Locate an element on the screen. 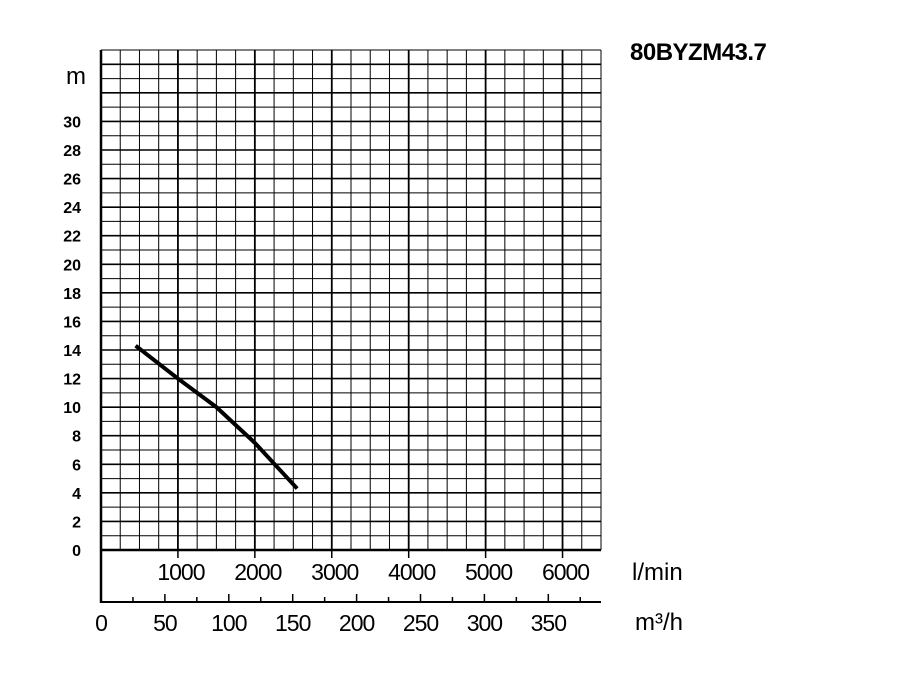 The image size is (900, 700). y-tick-label: 16 is located at coordinates (72, 322).